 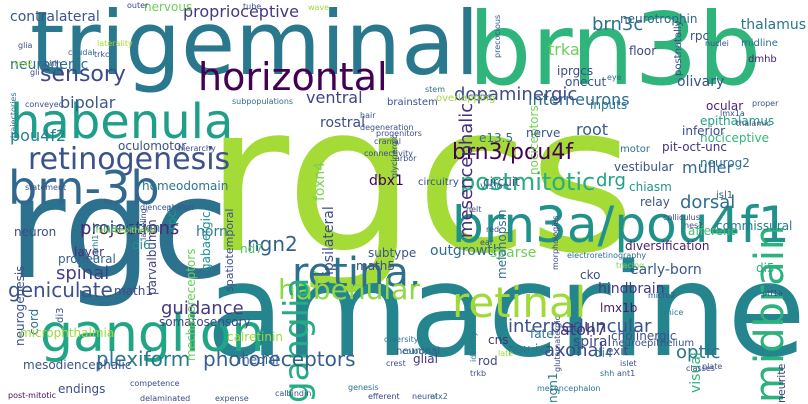 I want to click on word-chiasm: chiasm, so click(x=650, y=187).